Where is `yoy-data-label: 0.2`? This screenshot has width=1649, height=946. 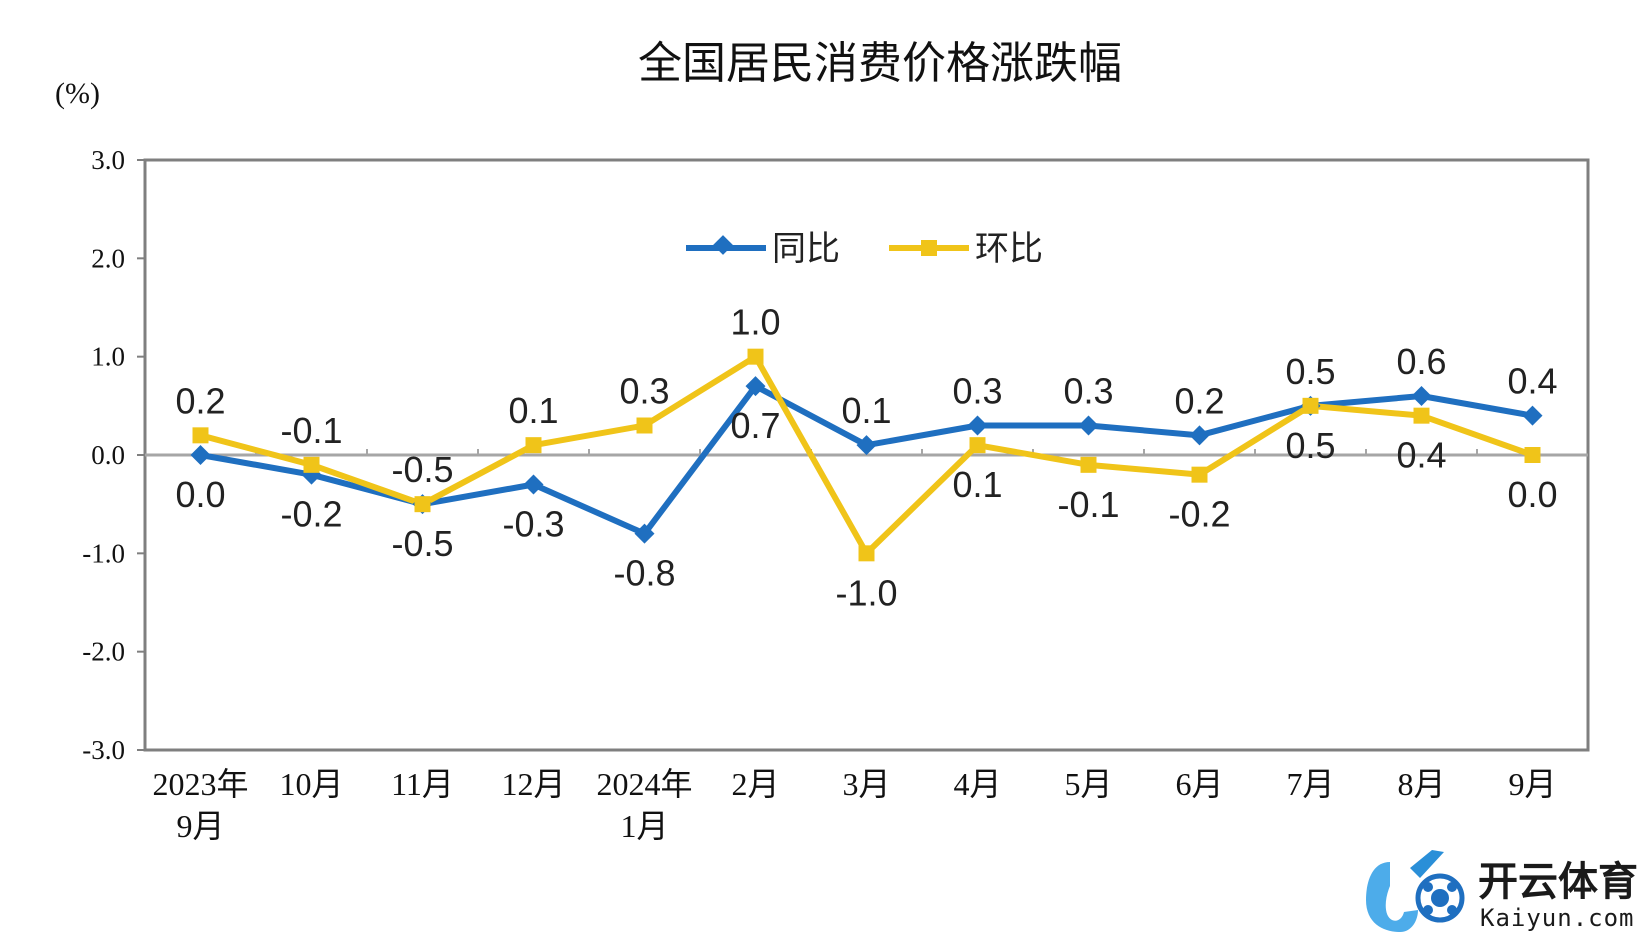 yoy-data-label: 0.2 is located at coordinates (1199, 400).